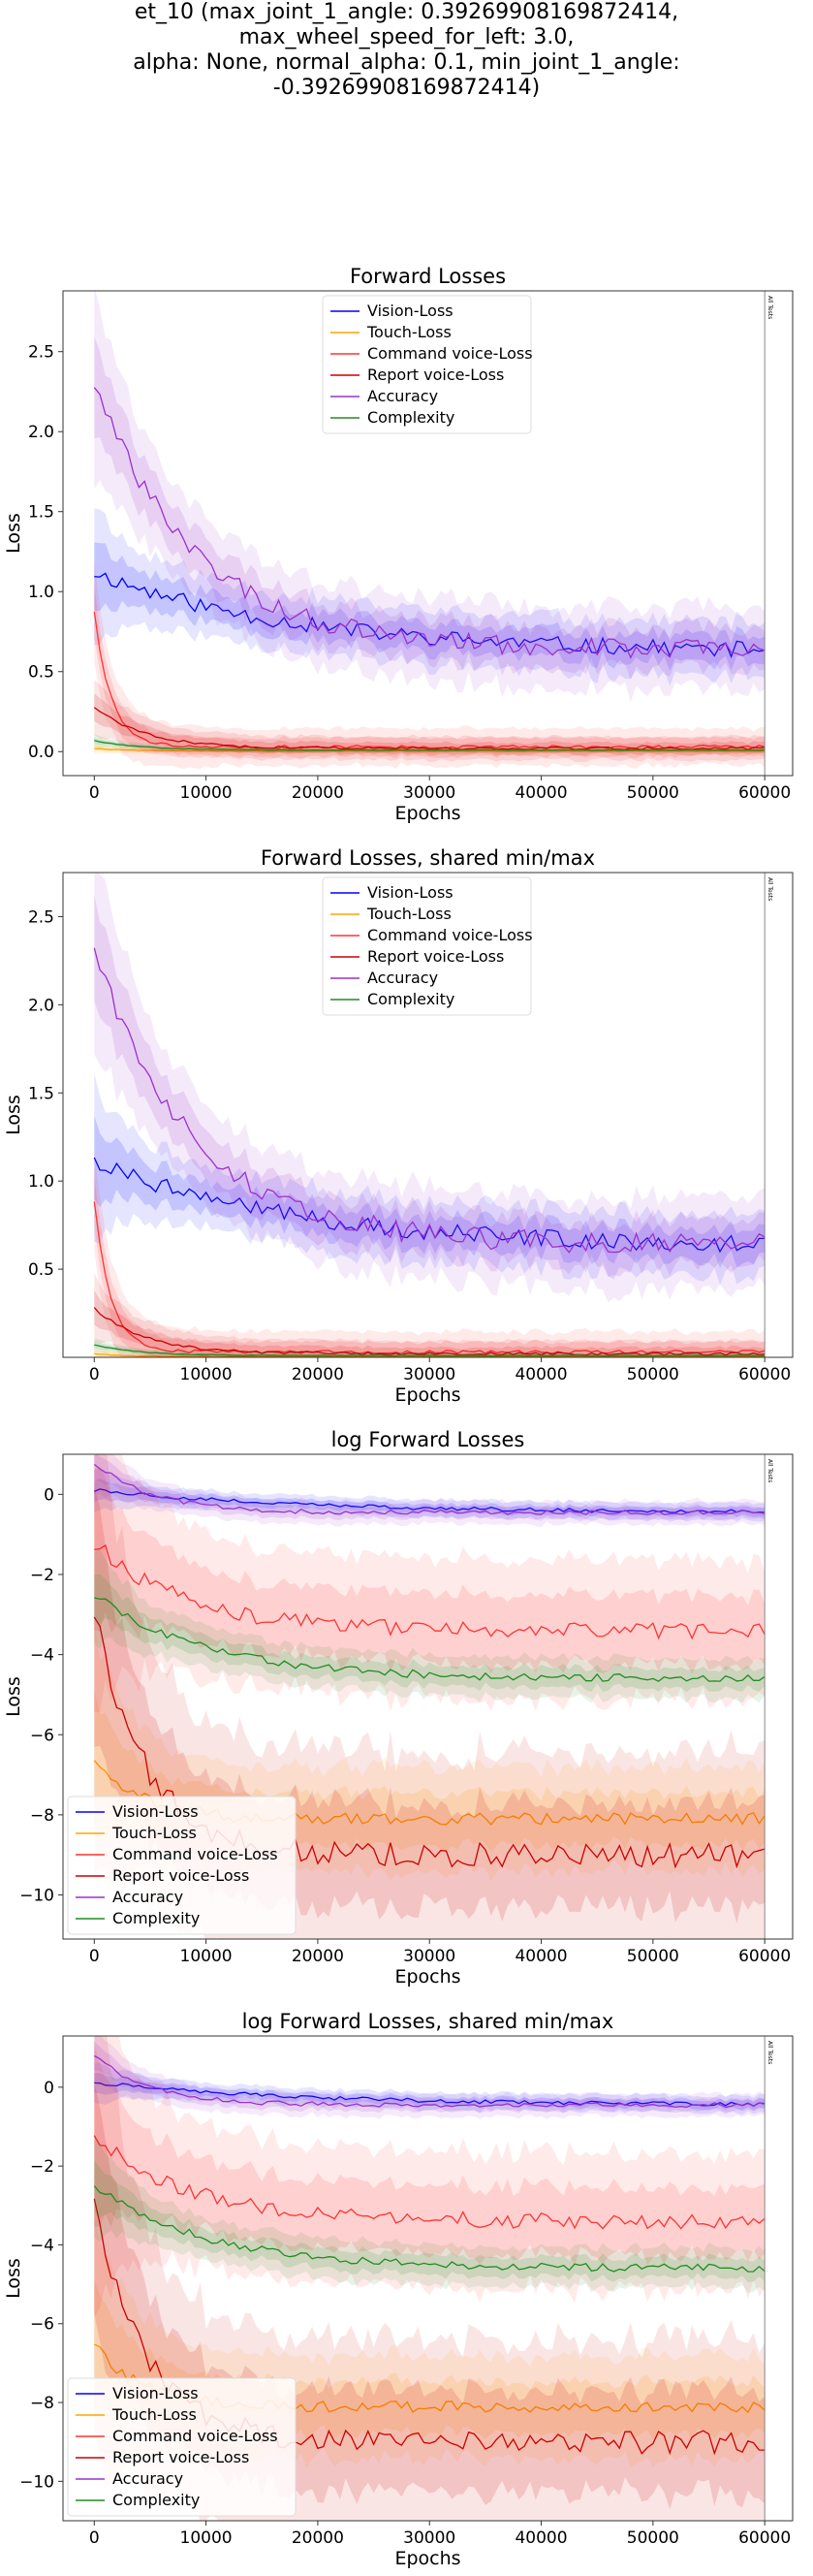 This screenshot has width=813, height=2576. I want to click on y-axis-label: Loss, so click(14, 2278).